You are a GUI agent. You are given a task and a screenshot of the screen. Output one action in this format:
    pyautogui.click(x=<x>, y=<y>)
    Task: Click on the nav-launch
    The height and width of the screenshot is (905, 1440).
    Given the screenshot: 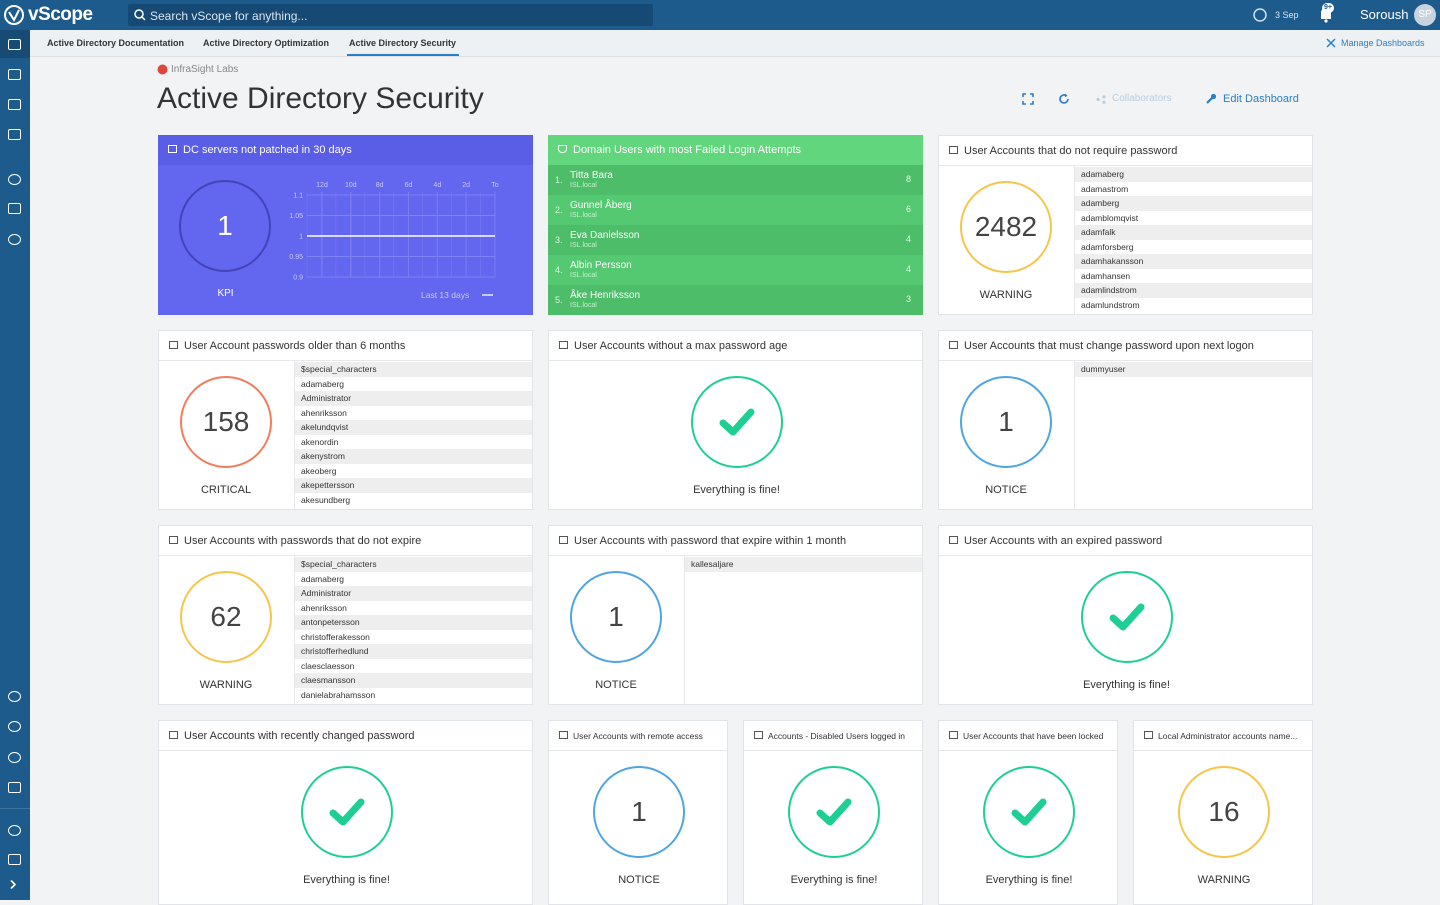 What is the action you would take?
    pyautogui.click(x=14, y=726)
    